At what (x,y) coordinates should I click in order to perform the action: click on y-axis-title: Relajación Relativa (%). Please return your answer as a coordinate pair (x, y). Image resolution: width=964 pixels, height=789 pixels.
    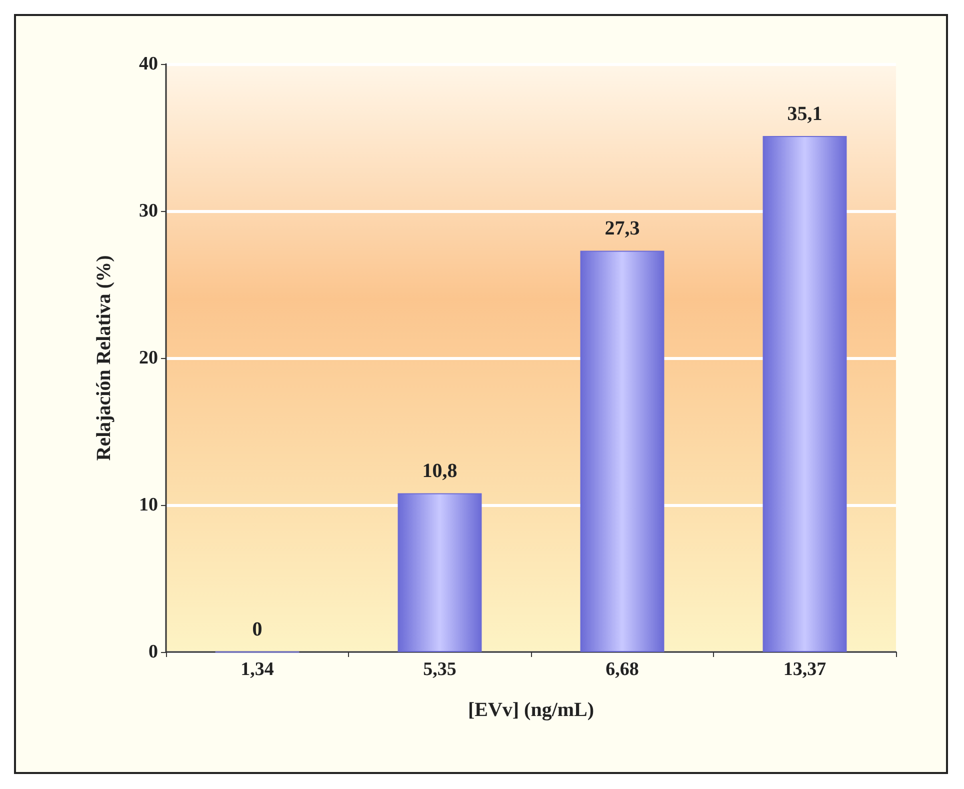
    Looking at the image, I should click on (104, 358).